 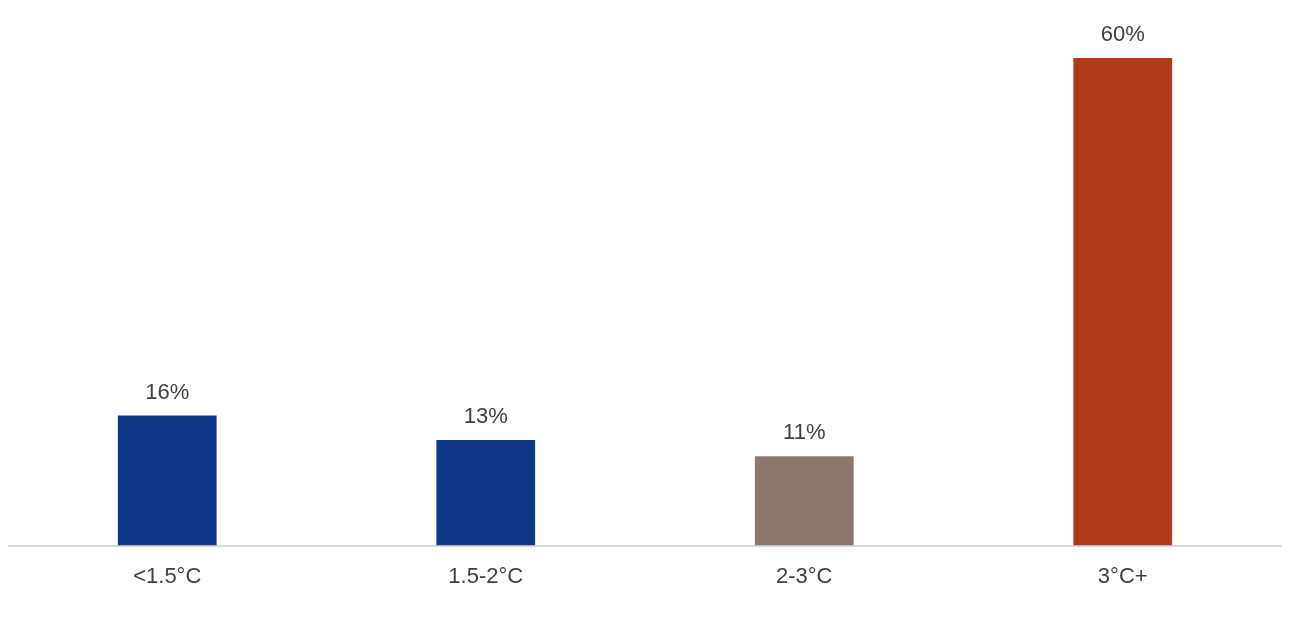 What do you see at coordinates (804, 432) in the screenshot?
I see `data-label: 11%` at bounding box center [804, 432].